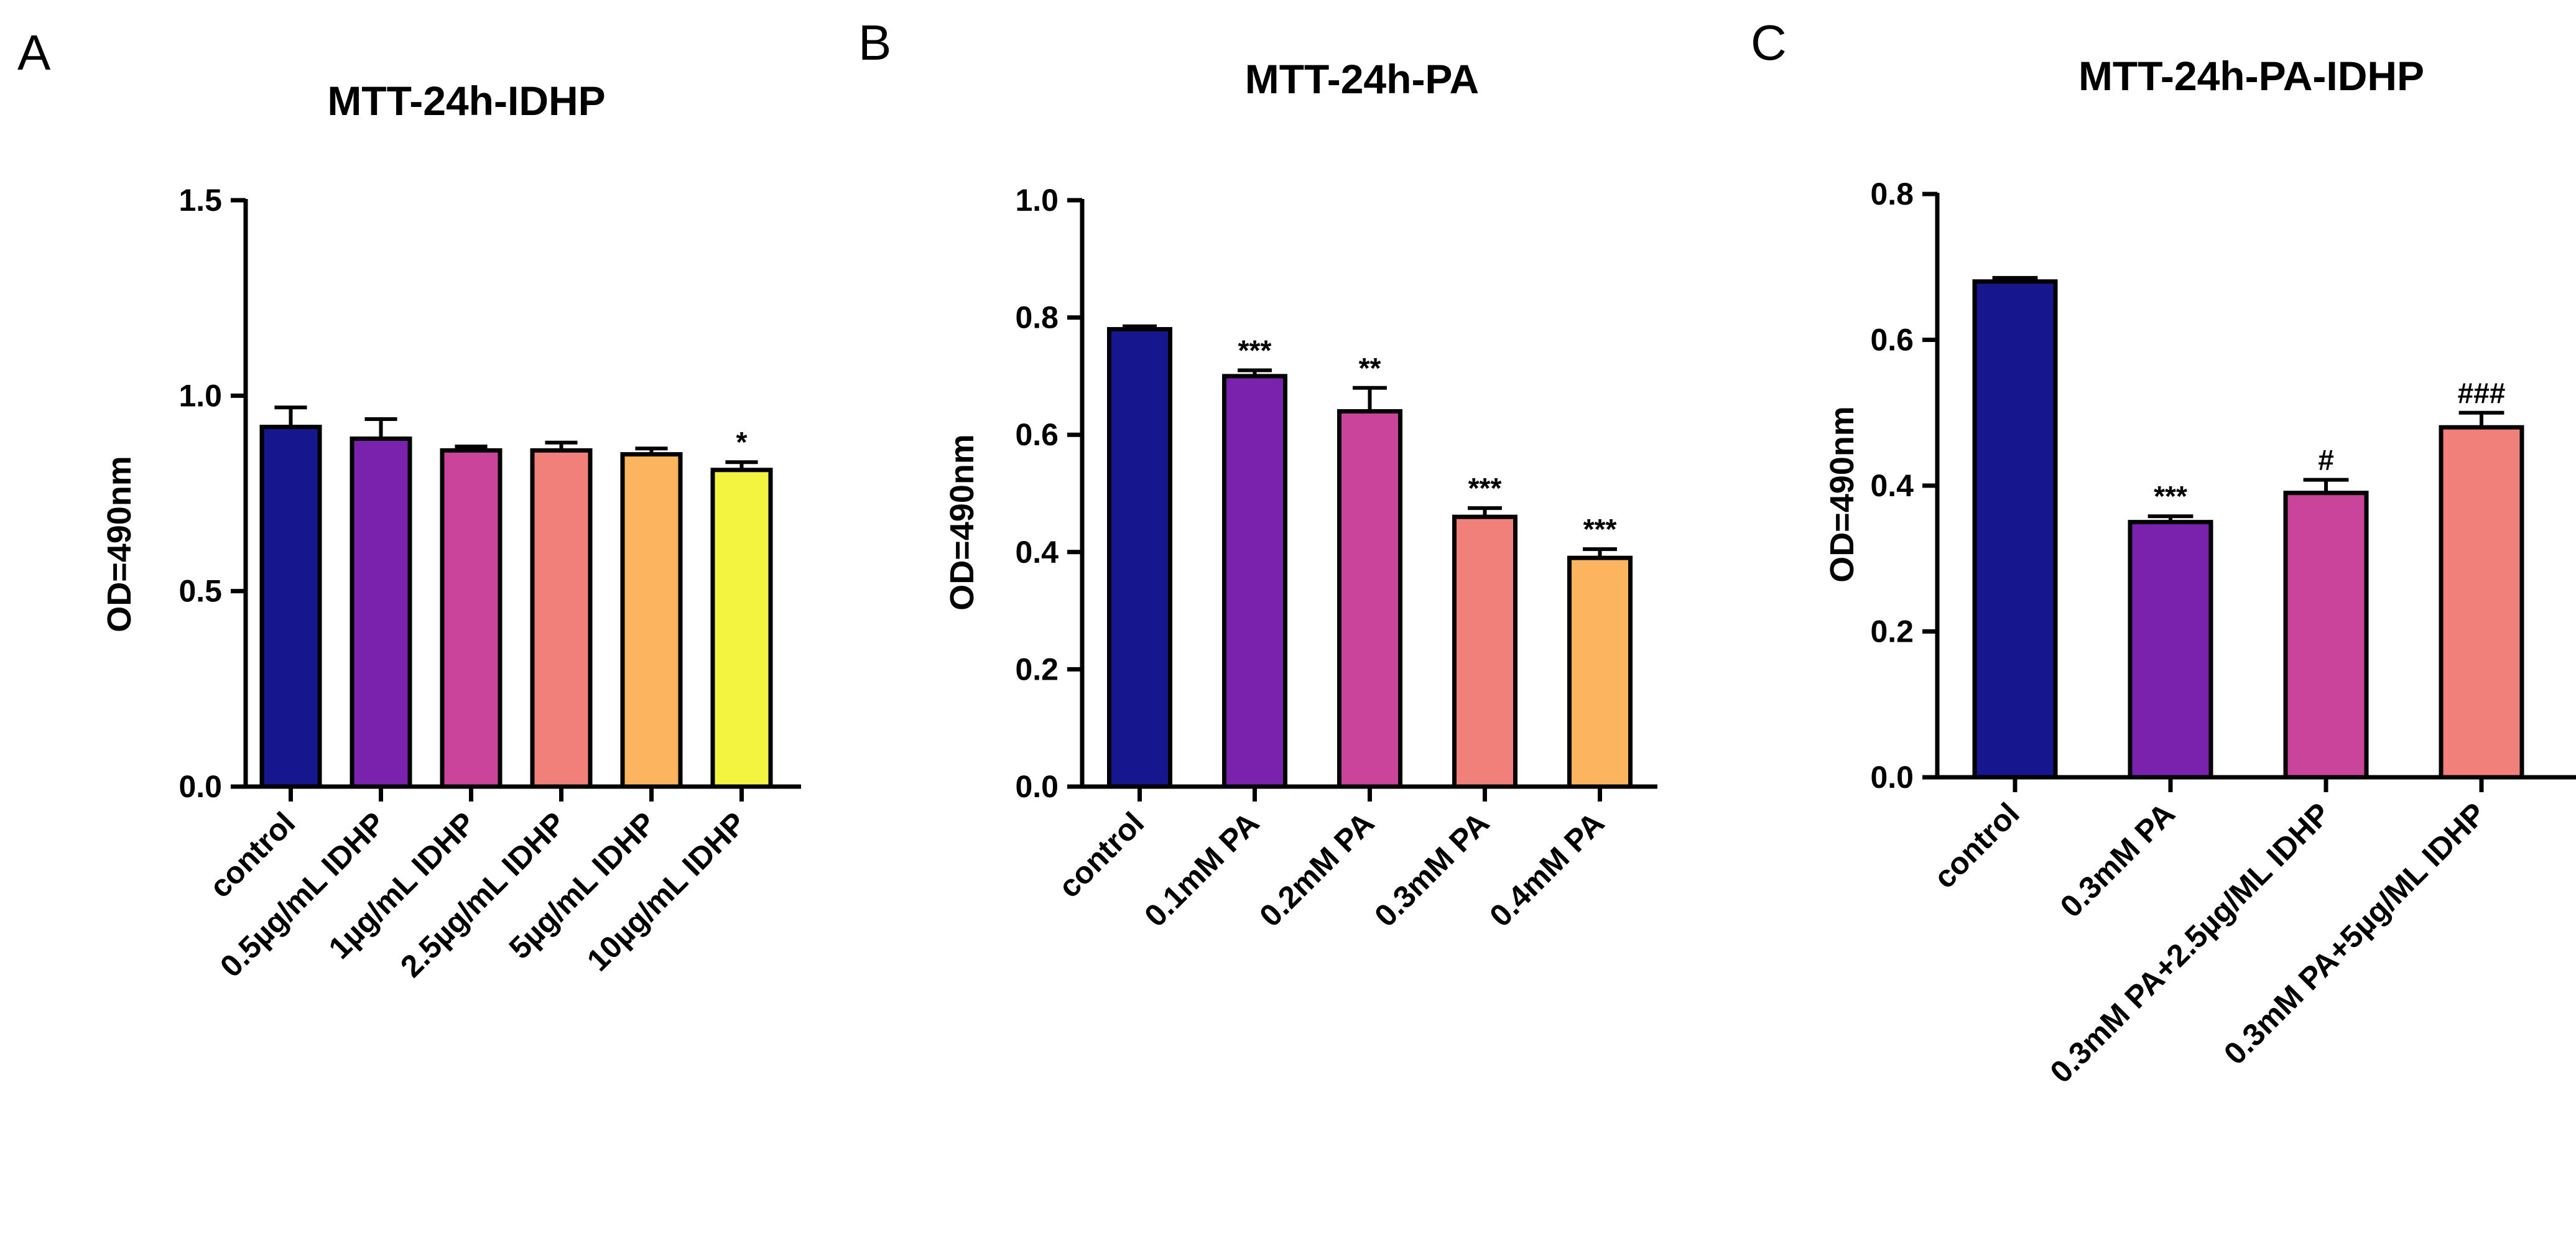  I want to click on panel-c-title: MTT-24h-PA-IDHP, so click(2251, 76).